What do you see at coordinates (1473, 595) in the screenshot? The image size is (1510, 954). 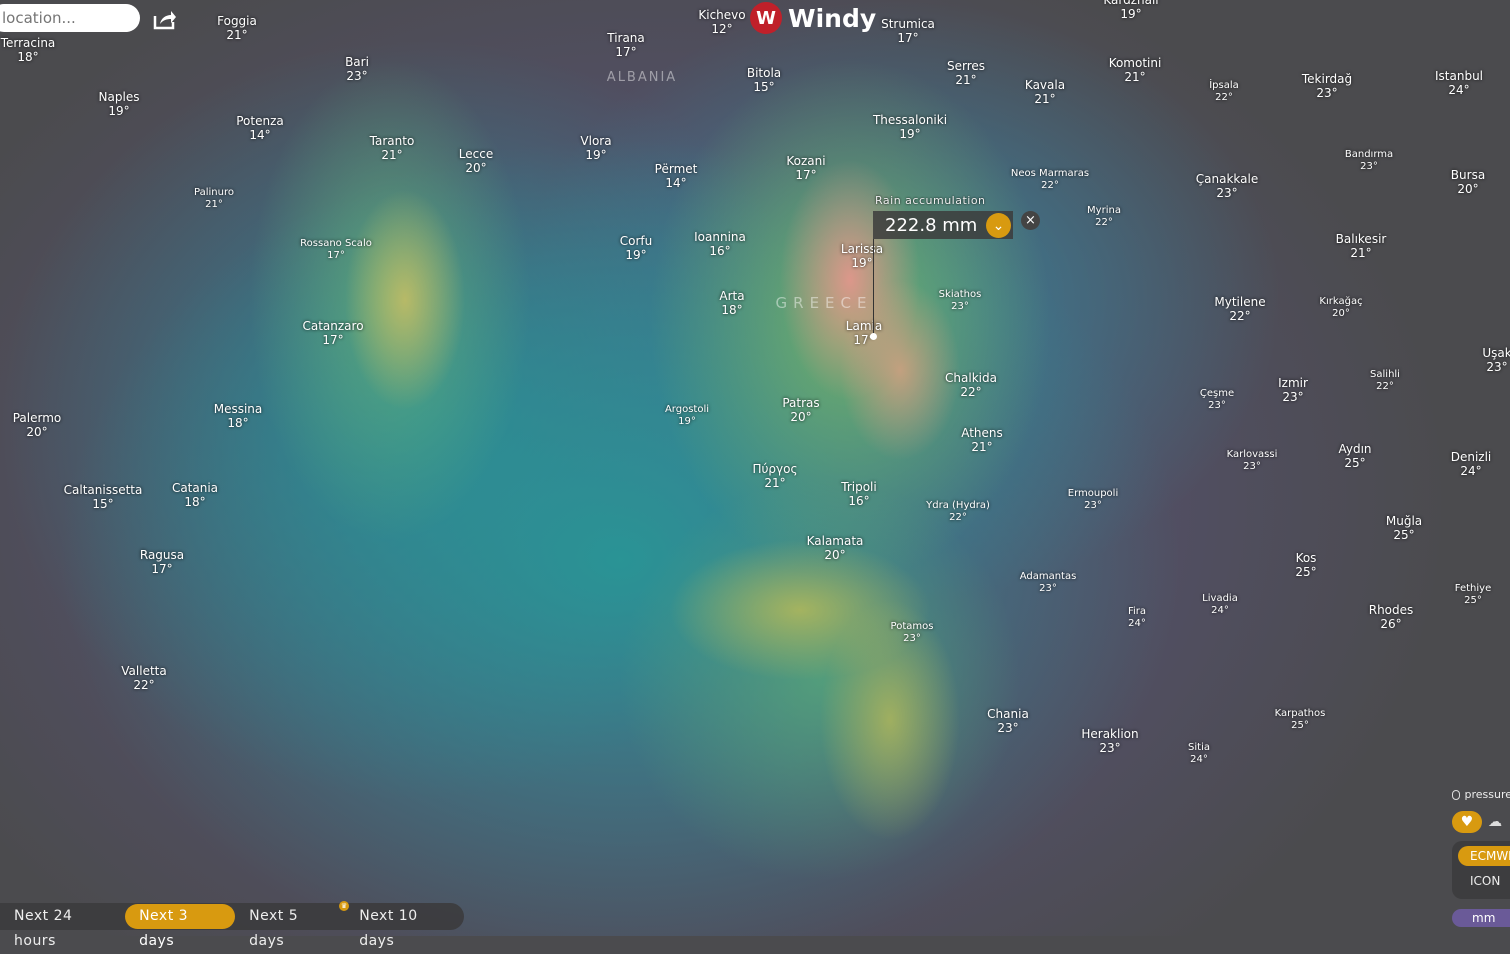 I see `city-label: Fethiye 25°` at bounding box center [1473, 595].